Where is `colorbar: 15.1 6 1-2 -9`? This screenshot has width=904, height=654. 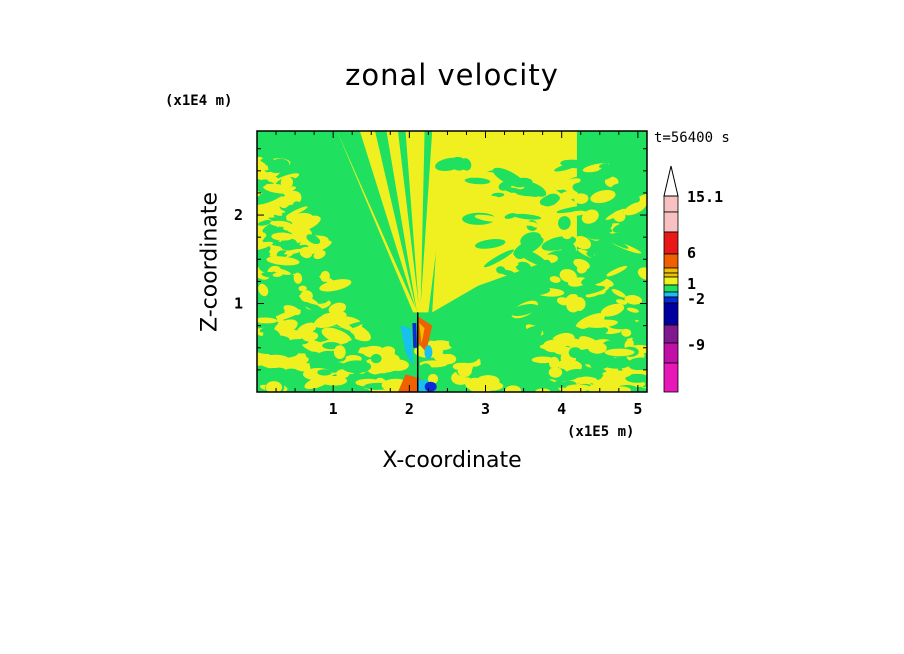 colorbar: 15.1 6 1-2 -9 is located at coordinates (693, 279).